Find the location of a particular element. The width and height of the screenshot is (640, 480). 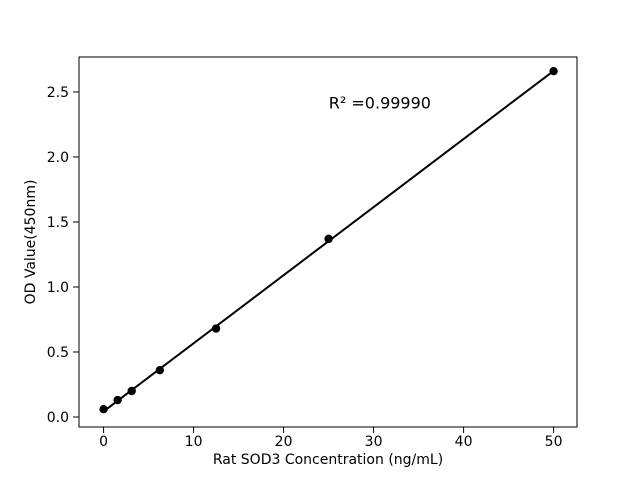

r-squared-annotation: R² =0.99990 is located at coordinates (380, 102).